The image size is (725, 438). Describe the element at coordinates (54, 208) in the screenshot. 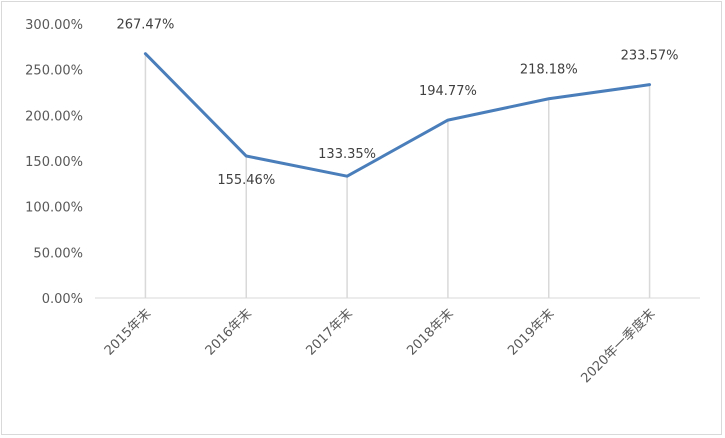

I see `y-tick-label: 100.00%` at that location.